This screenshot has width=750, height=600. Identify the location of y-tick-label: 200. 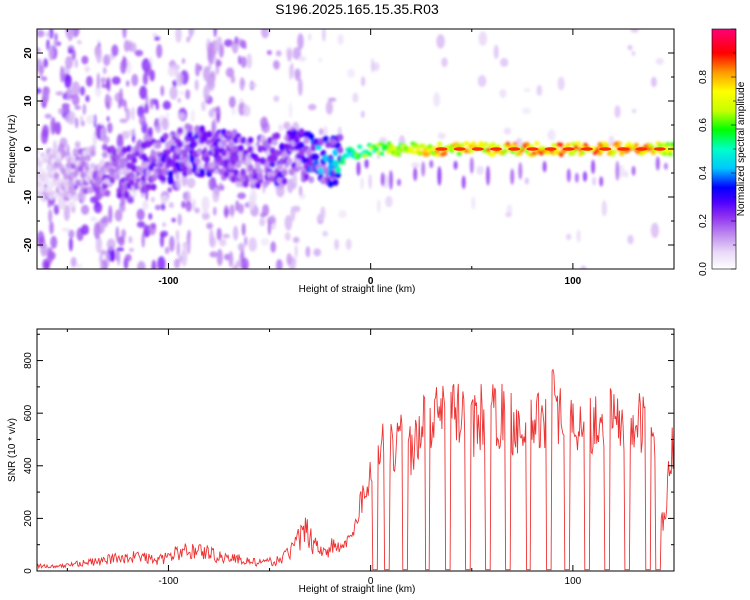
(28, 518).